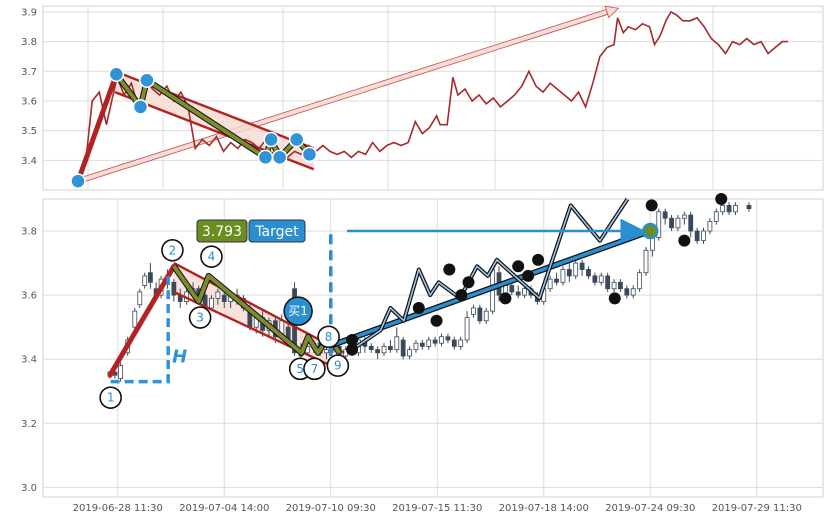 The width and height of the screenshot is (831, 520). I want to click on x-tick-label: 2019-07-10 09:30, so click(331, 508).